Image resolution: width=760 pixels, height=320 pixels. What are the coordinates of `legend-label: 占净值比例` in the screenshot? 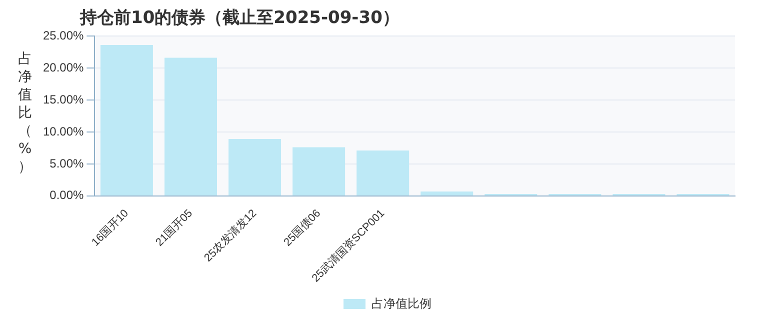 It's located at (402, 303).